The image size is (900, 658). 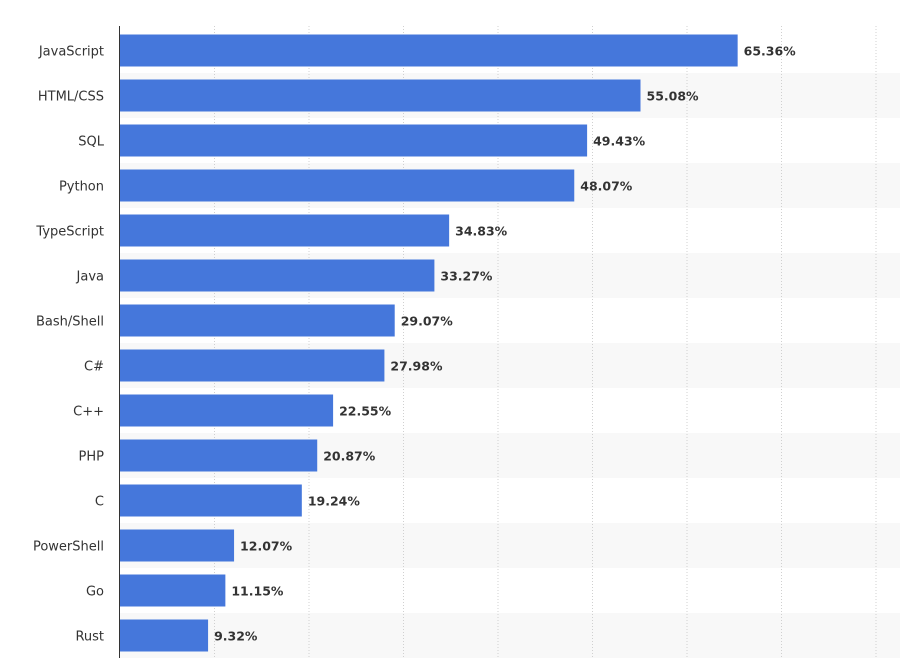 I want to click on category-label: Python, so click(x=81, y=187).